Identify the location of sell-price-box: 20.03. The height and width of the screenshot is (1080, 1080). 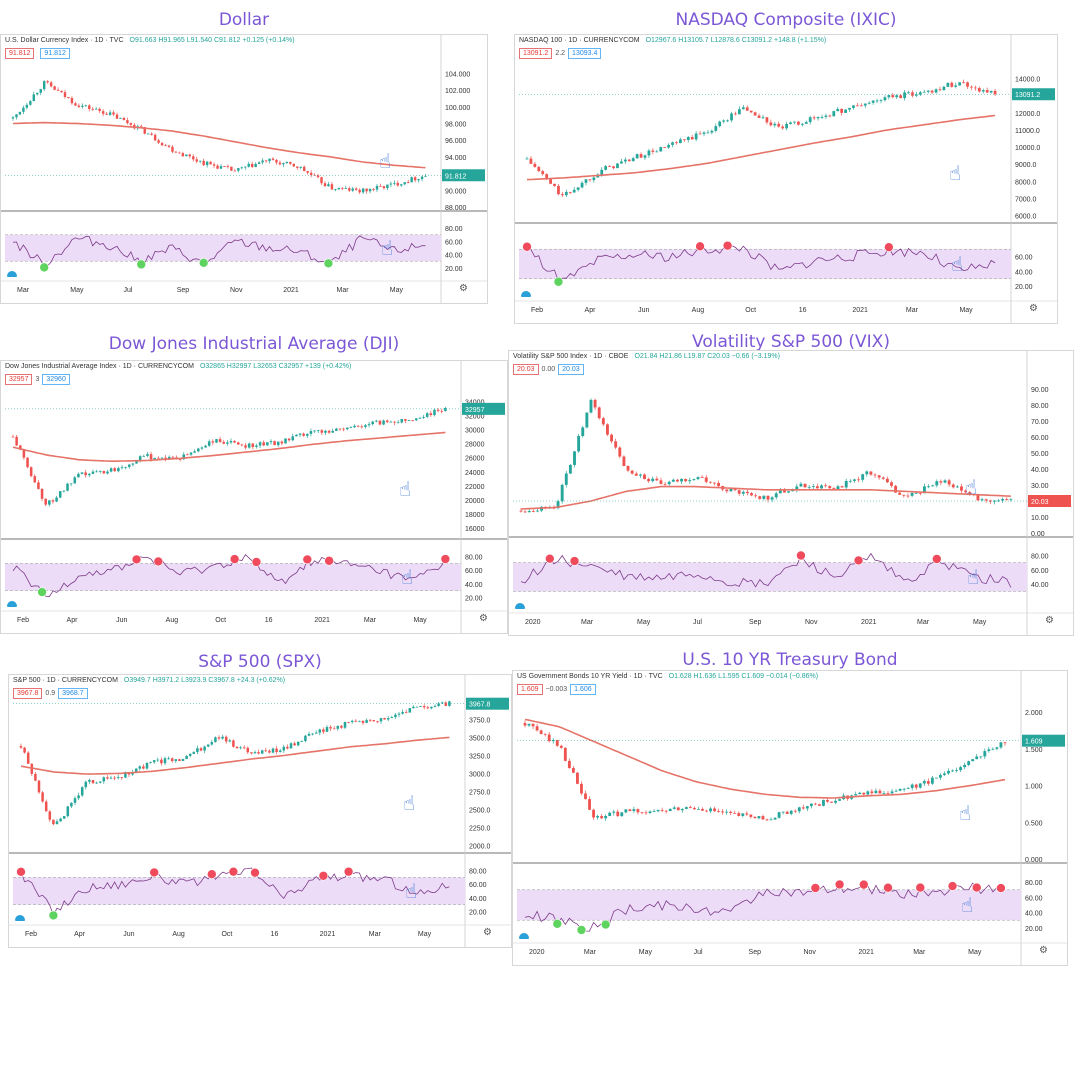
(526, 369).